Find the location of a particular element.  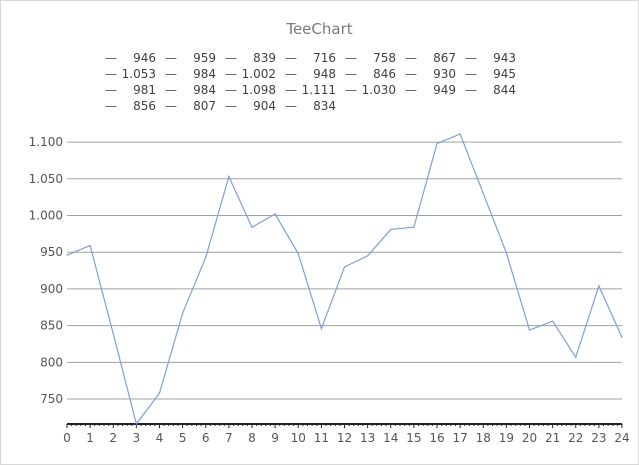

legend-item: — 946 is located at coordinates (135, 58).